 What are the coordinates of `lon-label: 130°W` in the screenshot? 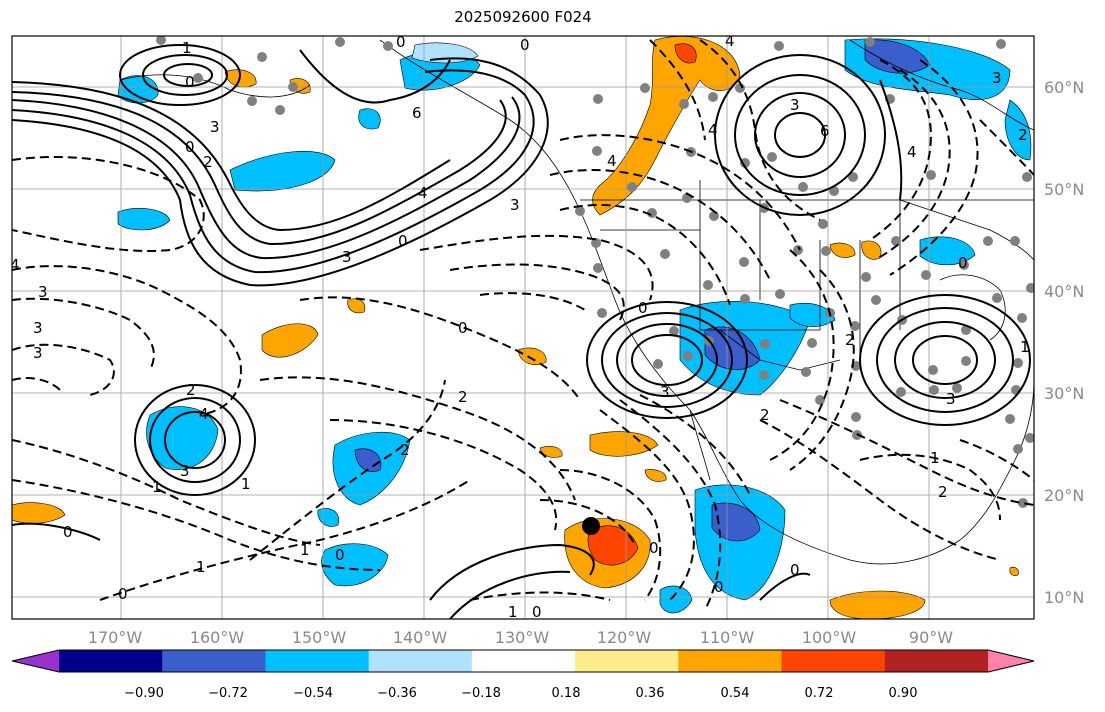 It's located at (522, 637).